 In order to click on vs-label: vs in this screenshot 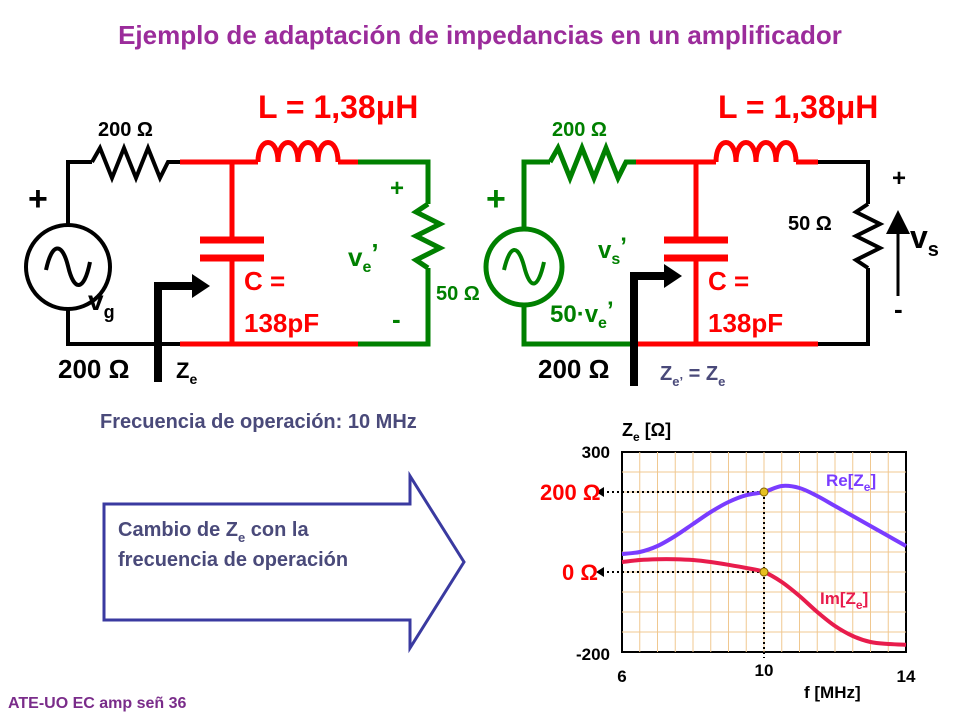, I will do `click(924, 240)`.